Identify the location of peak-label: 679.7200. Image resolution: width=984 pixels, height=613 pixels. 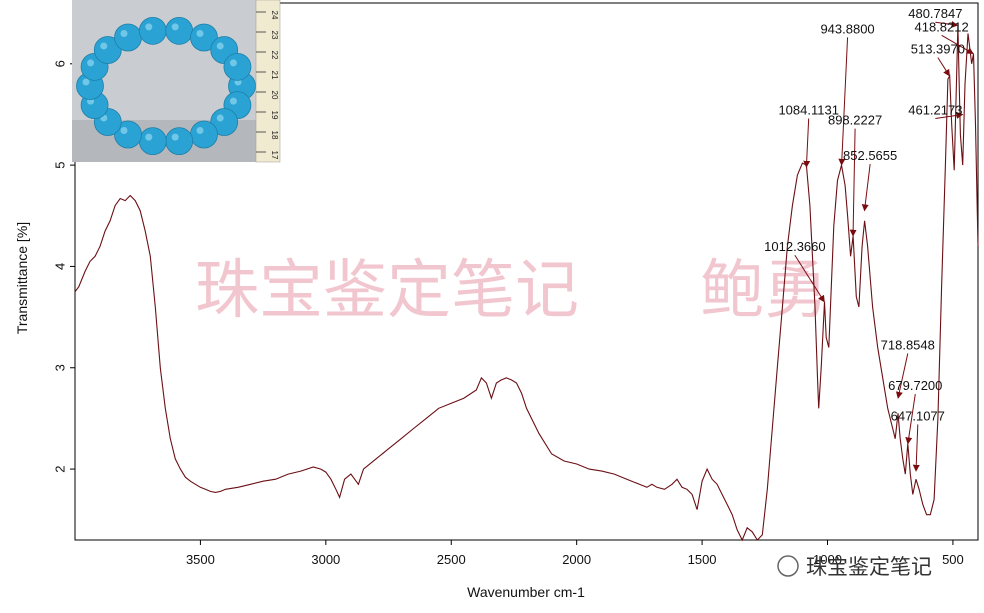
(915, 385).